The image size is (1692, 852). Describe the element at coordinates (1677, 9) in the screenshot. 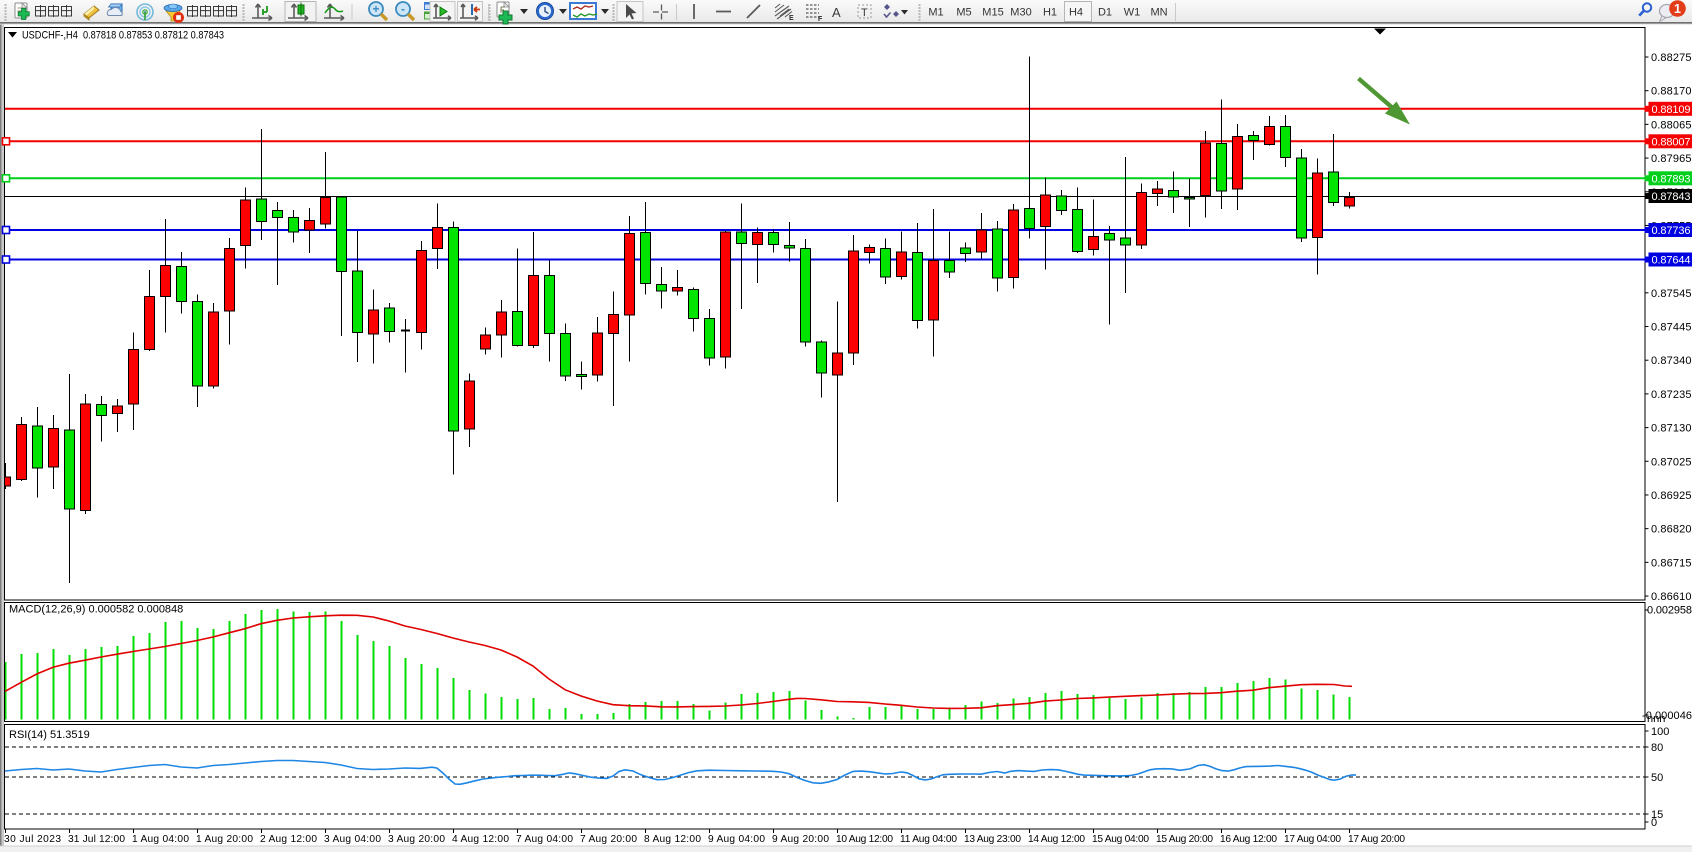

I see `svg-text: 1` at that location.